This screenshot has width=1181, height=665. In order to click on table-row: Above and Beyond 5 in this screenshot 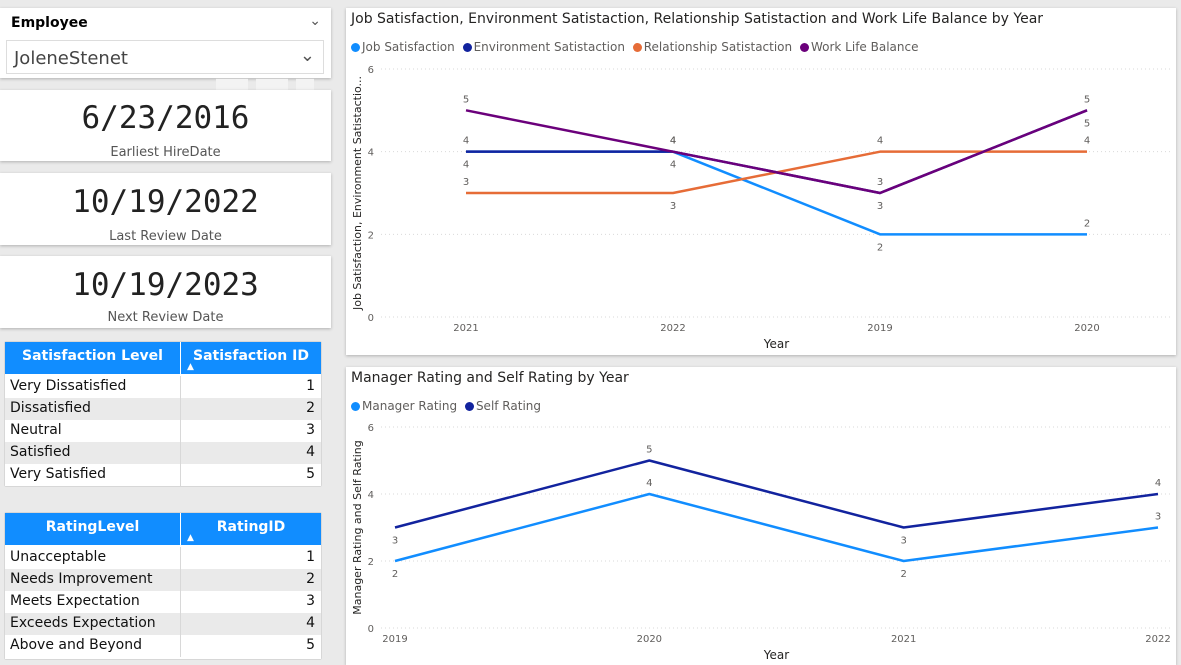, I will do `click(163, 646)`.